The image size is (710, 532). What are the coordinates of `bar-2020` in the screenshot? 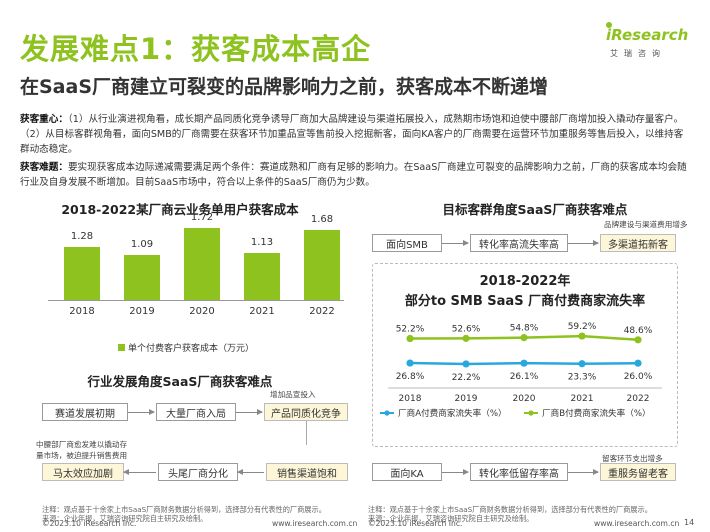 It's located at (202, 264).